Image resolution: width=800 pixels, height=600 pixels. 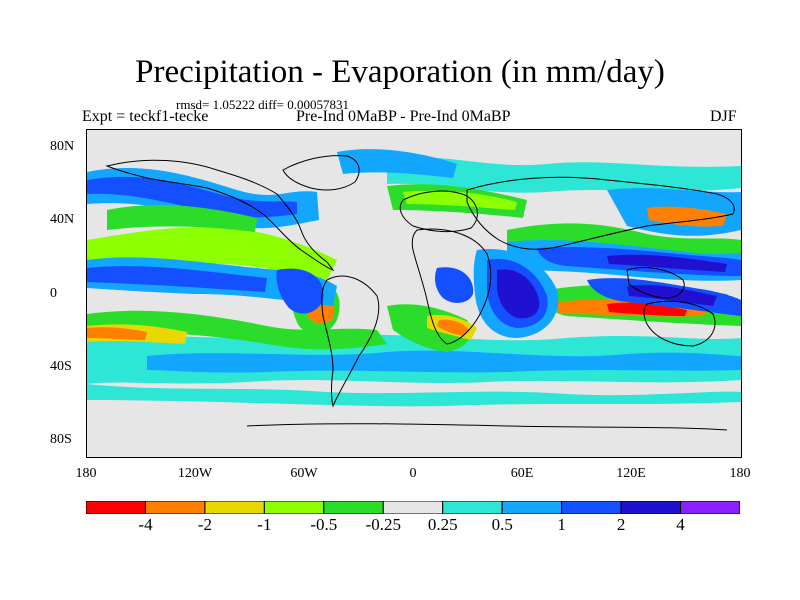 I want to click on map-title: Precipitation - Evaporation (in mm/day), so click(x=400, y=72).